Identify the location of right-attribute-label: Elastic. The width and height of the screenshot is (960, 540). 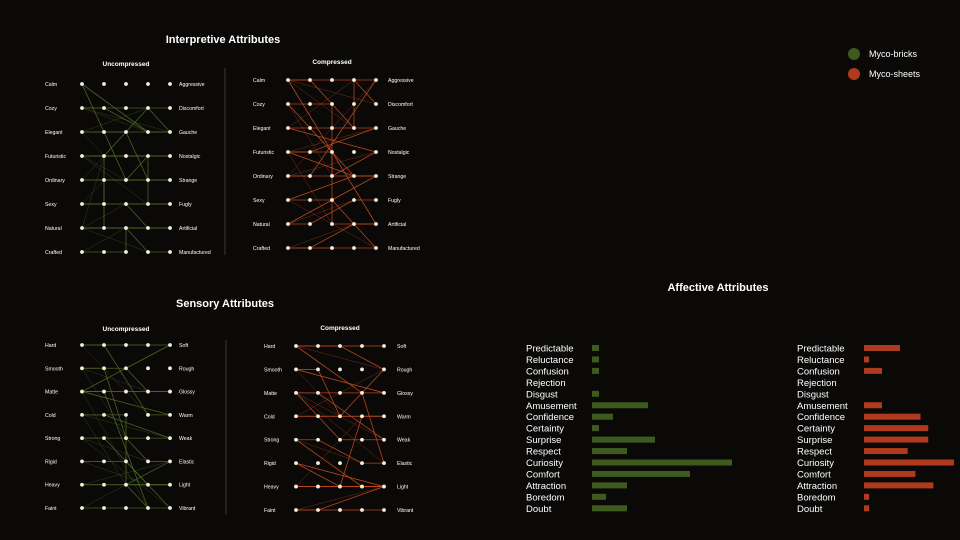
(405, 464).